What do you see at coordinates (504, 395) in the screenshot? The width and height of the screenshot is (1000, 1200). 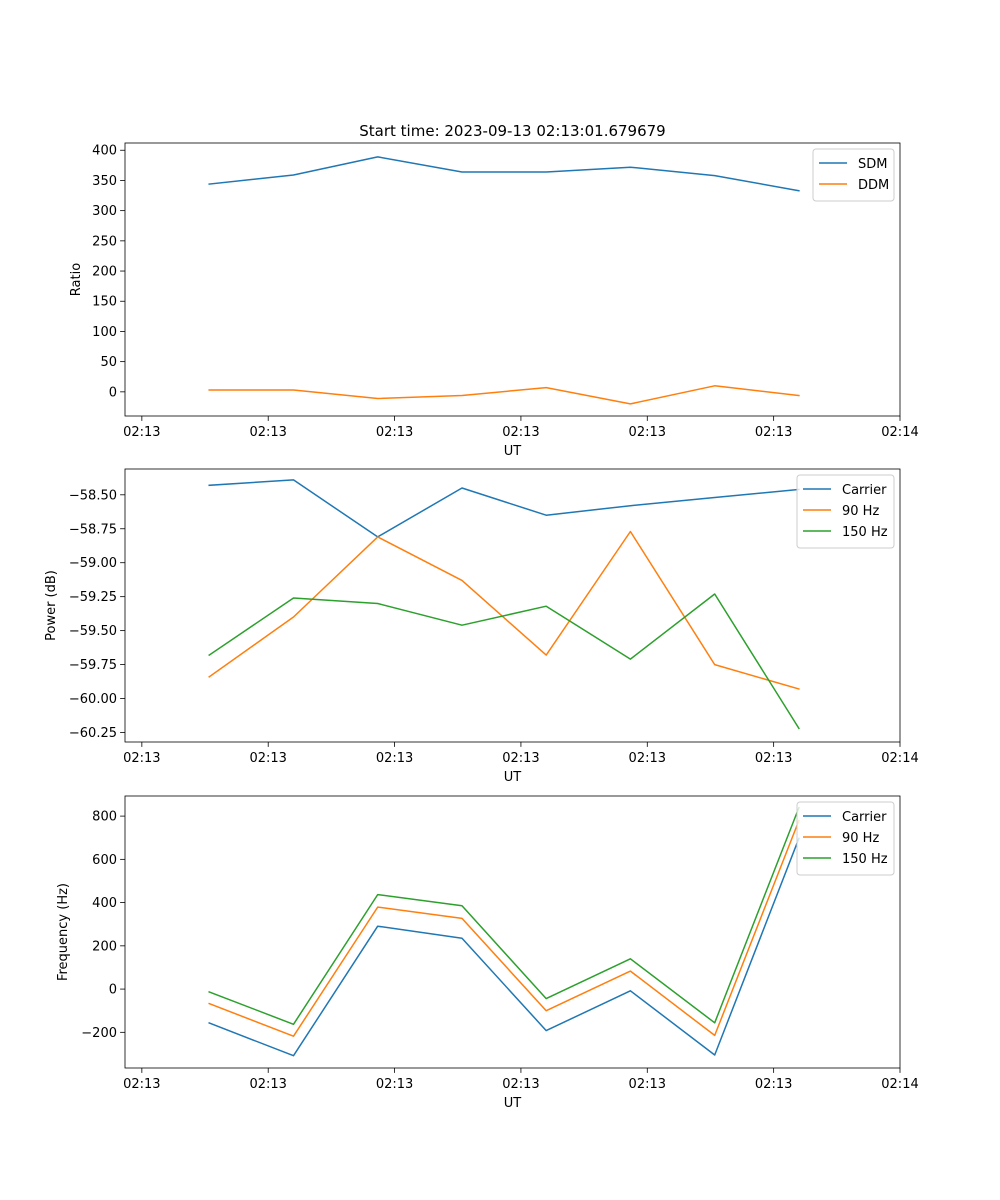 I see `series-line-ddm` at bounding box center [504, 395].